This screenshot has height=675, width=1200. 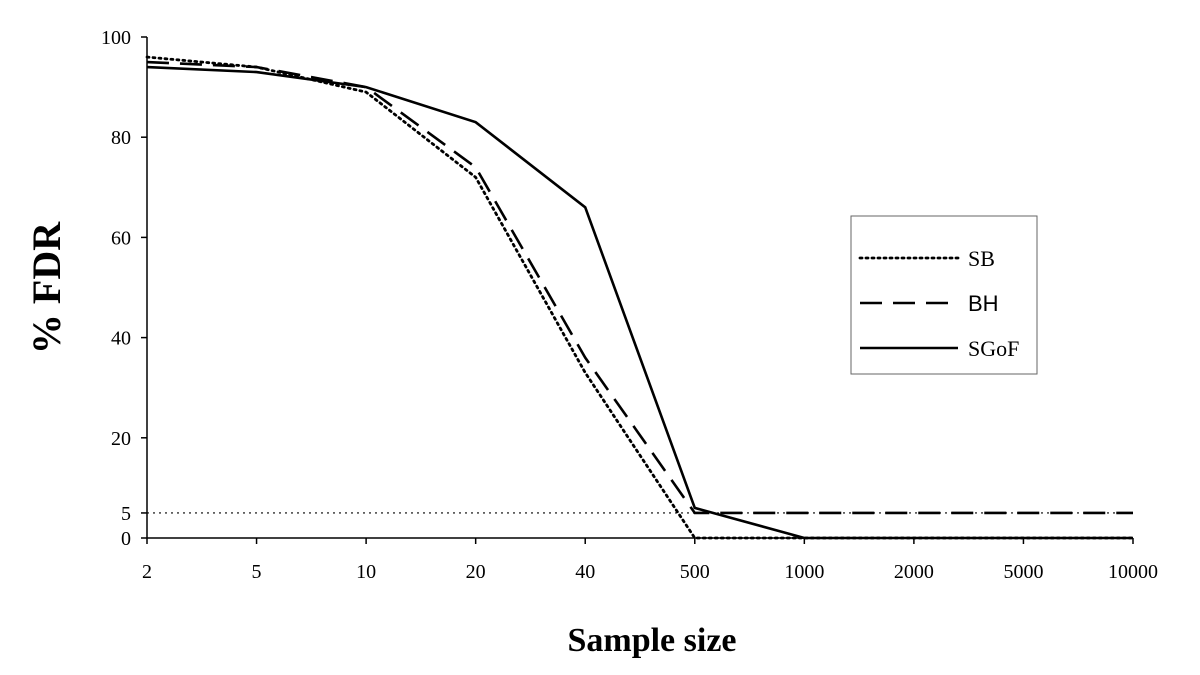 What do you see at coordinates (1023, 572) in the screenshot?
I see `x-tick-label: 5000` at bounding box center [1023, 572].